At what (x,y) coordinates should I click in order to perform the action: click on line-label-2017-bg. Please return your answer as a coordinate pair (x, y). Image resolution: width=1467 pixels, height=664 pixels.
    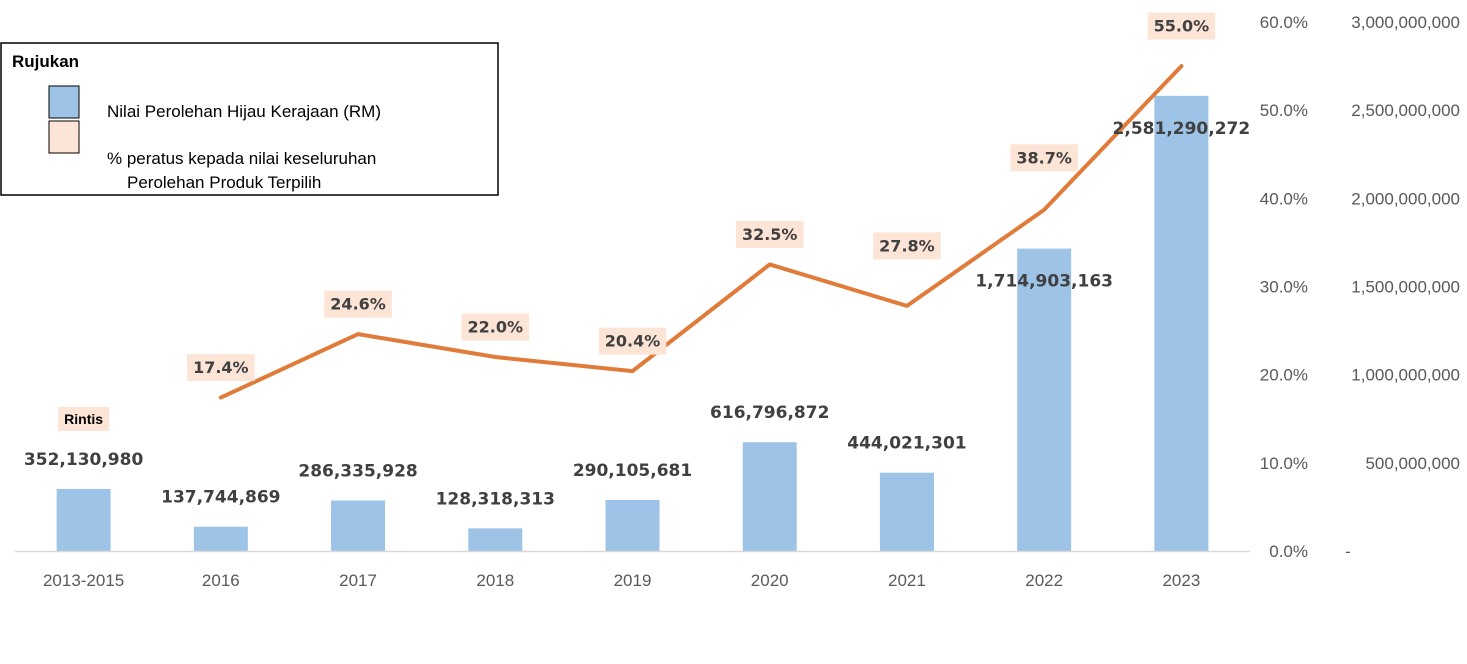
    Looking at the image, I should click on (358, 304).